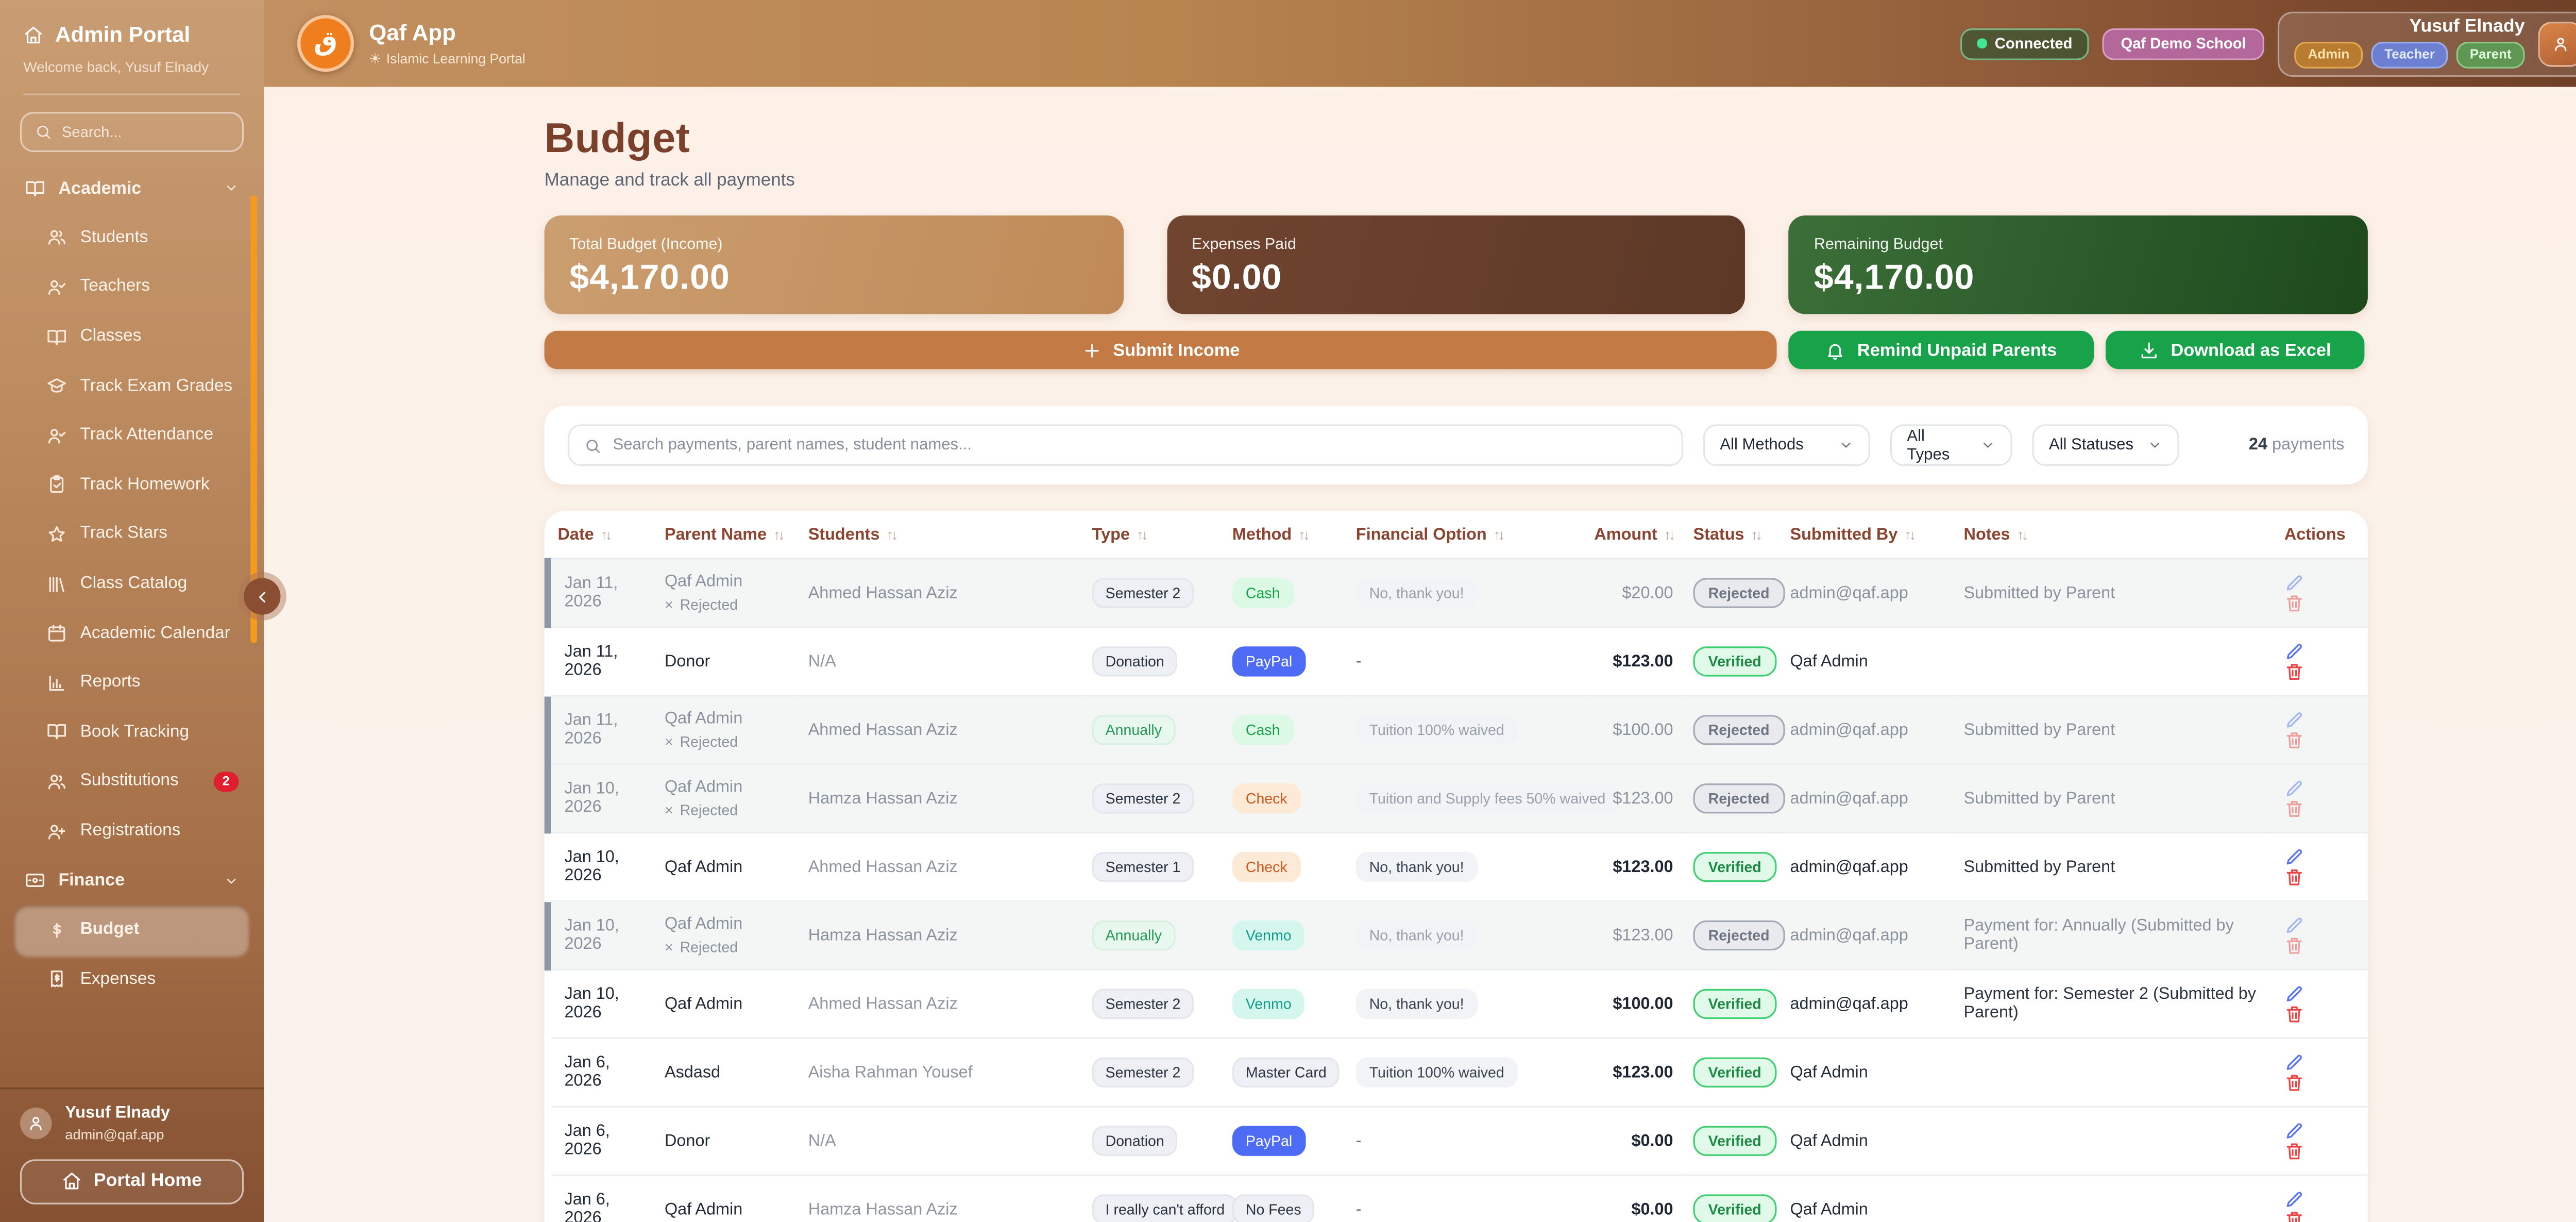  What do you see at coordinates (132, 238) in the screenshot?
I see `sidebar-item: Students` at bounding box center [132, 238].